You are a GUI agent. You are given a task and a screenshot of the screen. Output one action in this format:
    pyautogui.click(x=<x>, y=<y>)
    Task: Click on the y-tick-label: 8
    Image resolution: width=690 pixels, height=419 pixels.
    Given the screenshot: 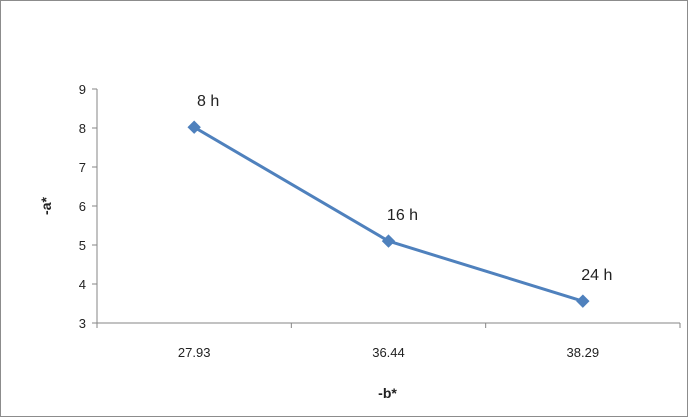 What is the action you would take?
    pyautogui.click(x=82, y=128)
    